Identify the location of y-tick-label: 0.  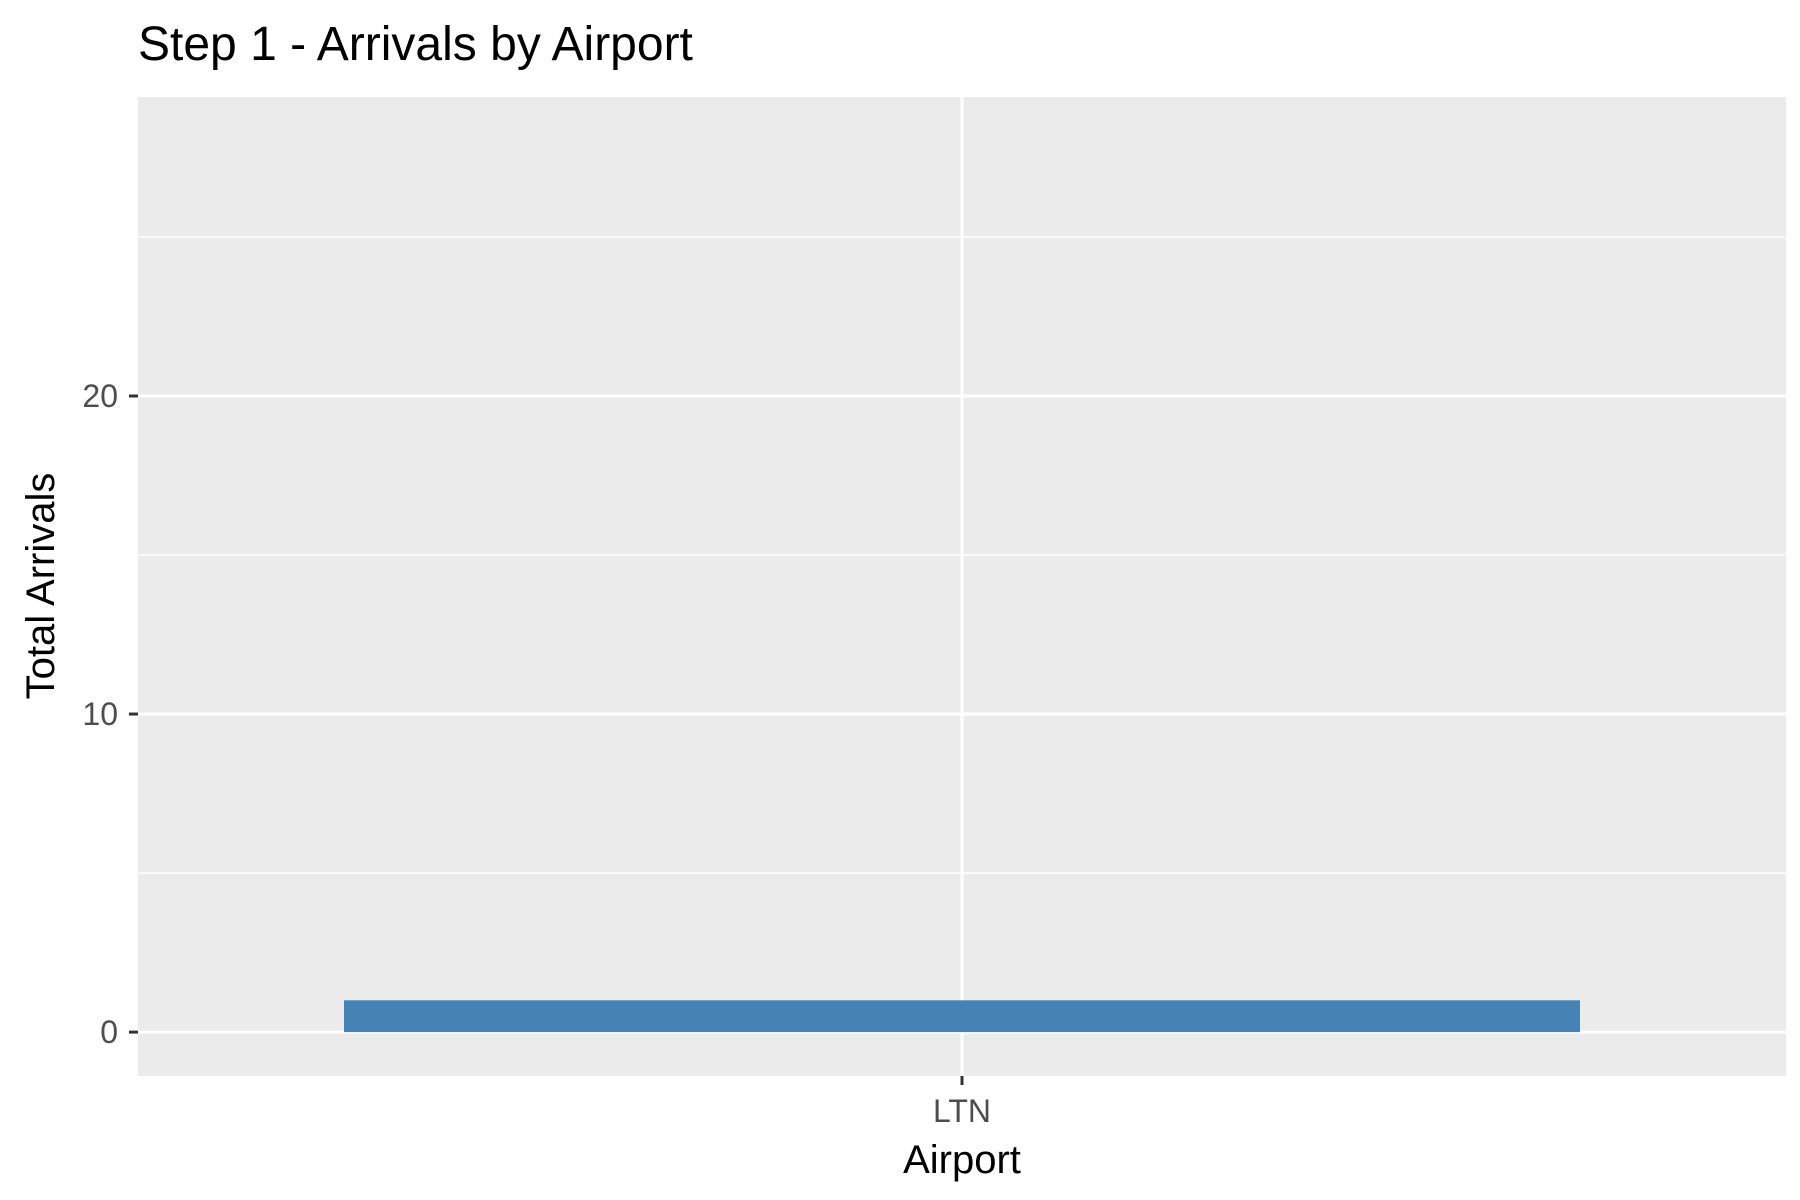
(109, 1032).